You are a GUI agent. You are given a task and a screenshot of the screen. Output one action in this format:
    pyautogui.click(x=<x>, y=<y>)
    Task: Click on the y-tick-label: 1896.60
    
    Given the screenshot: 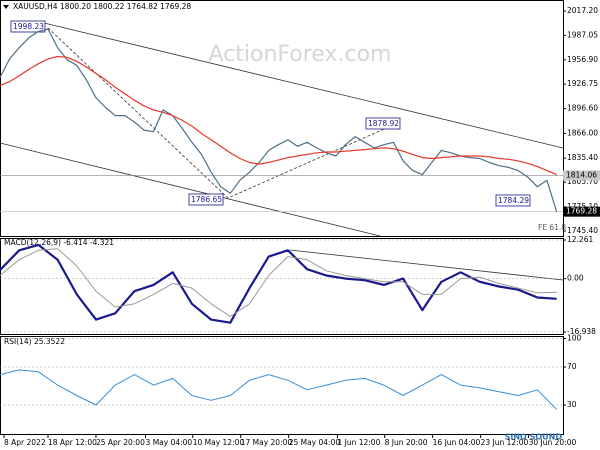 What is the action you would take?
    pyautogui.click(x=582, y=108)
    